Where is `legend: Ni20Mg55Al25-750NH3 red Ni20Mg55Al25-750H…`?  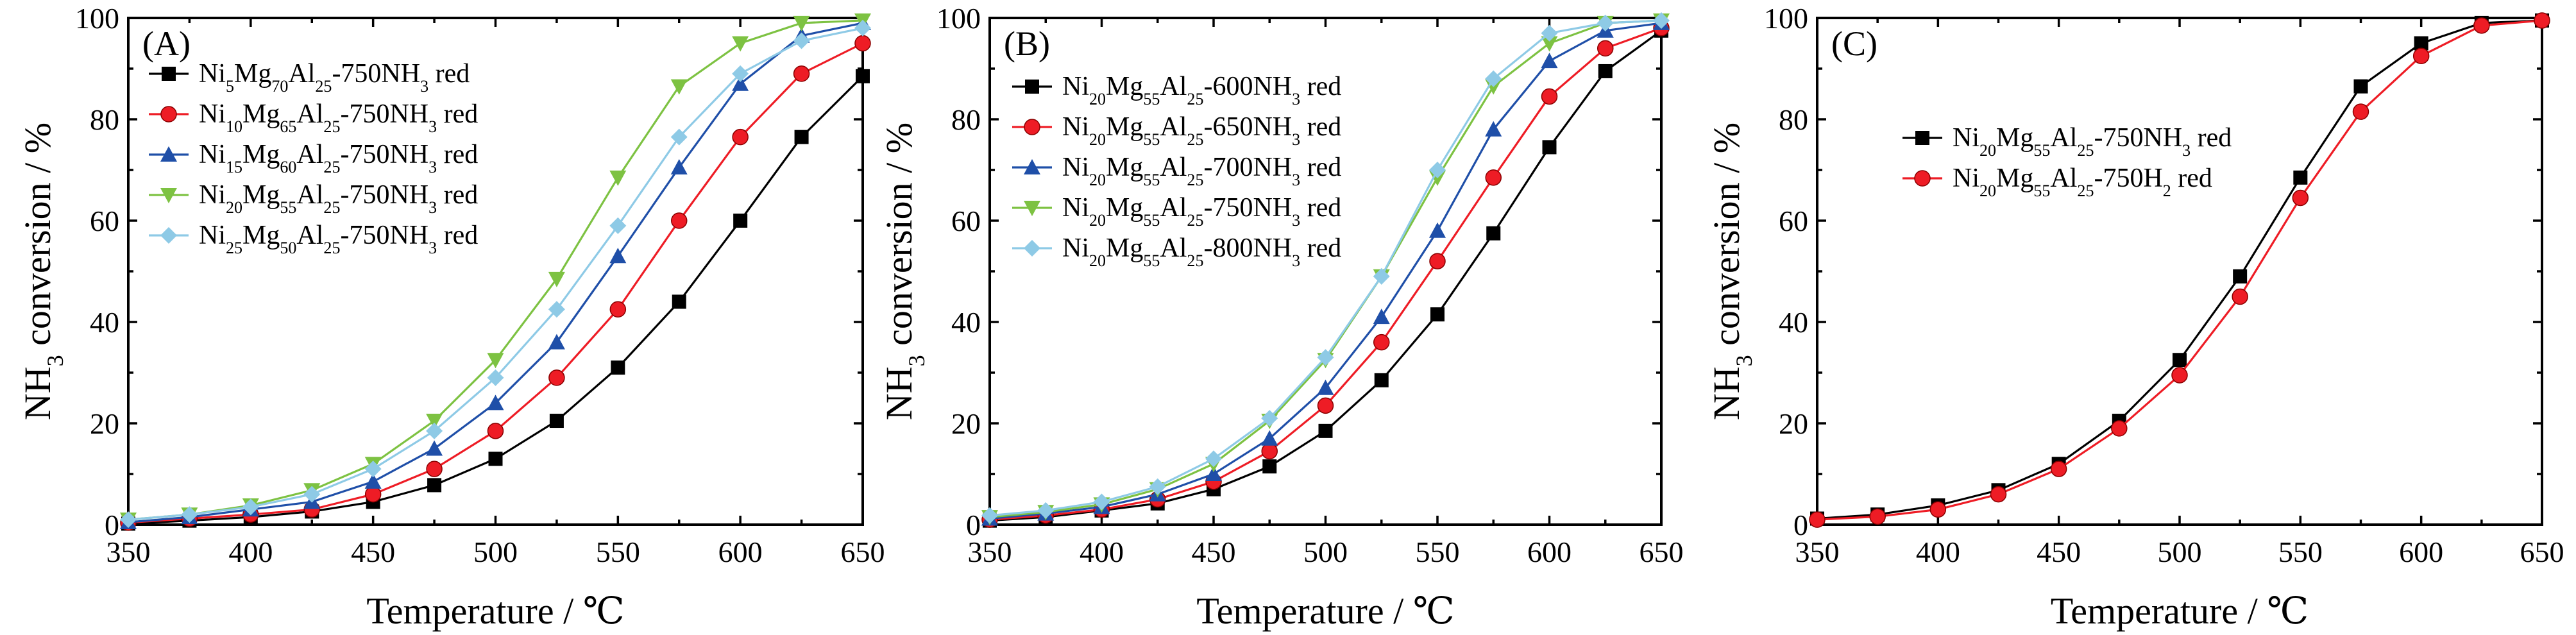
legend: Ni20Mg55Al25-750NH3 red Ni20Mg55Al25-750H… is located at coordinates (2067, 161).